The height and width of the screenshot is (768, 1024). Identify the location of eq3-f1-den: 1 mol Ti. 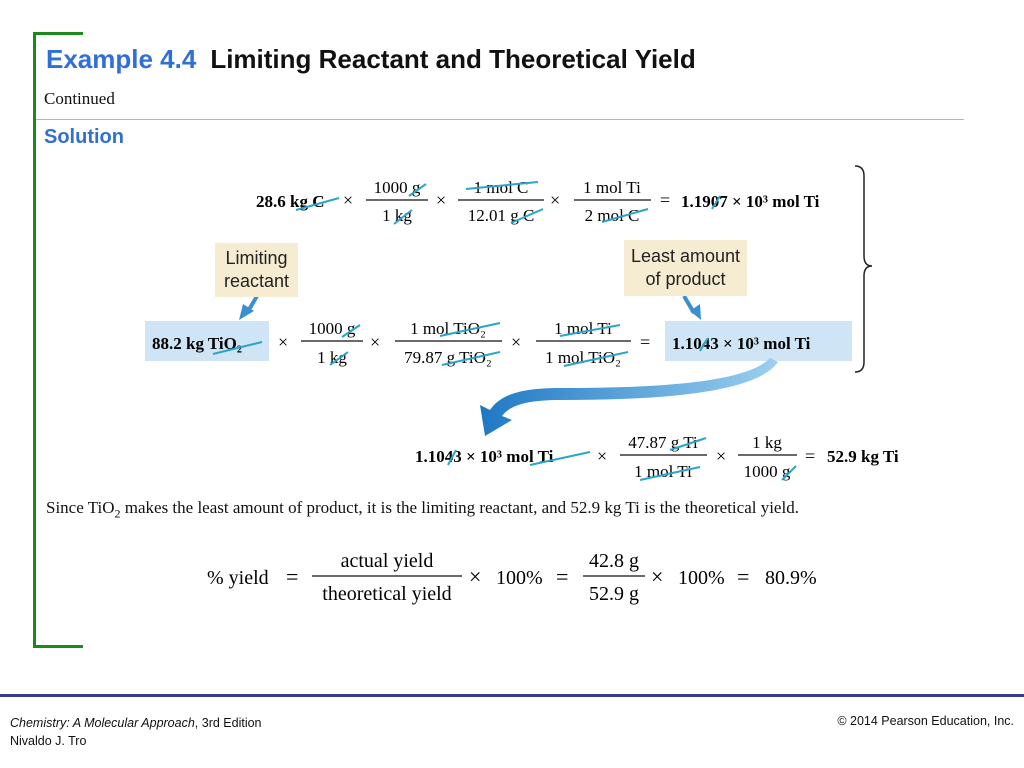
(663, 471).